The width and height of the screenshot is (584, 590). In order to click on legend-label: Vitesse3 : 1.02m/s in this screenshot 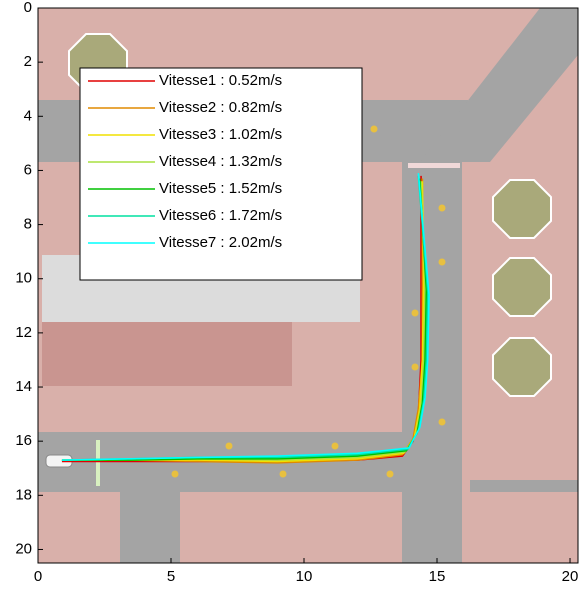, I will do `click(220, 134)`.